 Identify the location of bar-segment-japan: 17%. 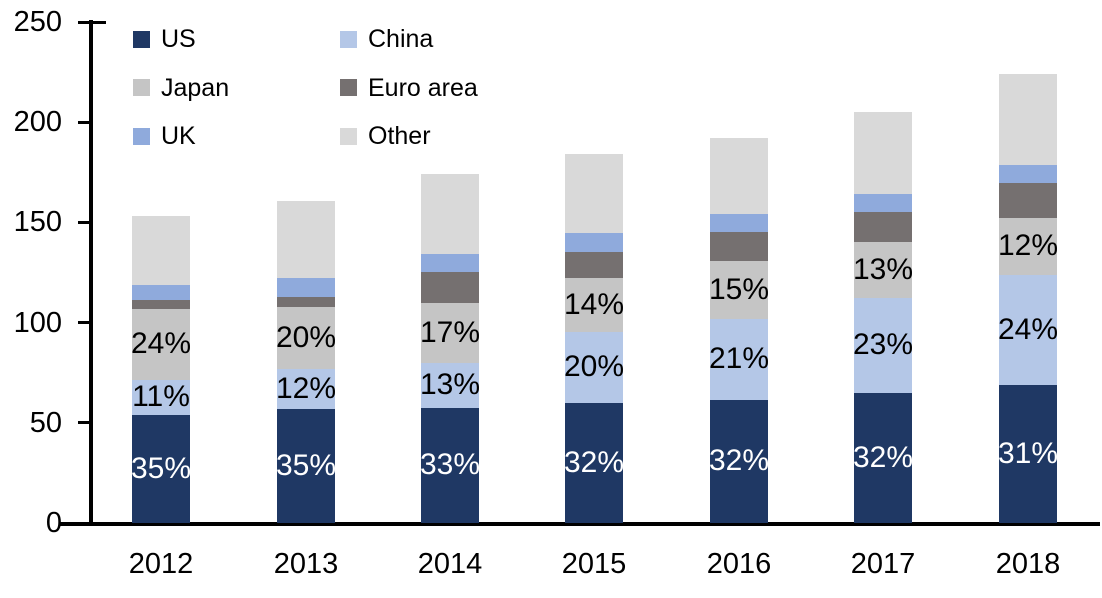
(450, 332).